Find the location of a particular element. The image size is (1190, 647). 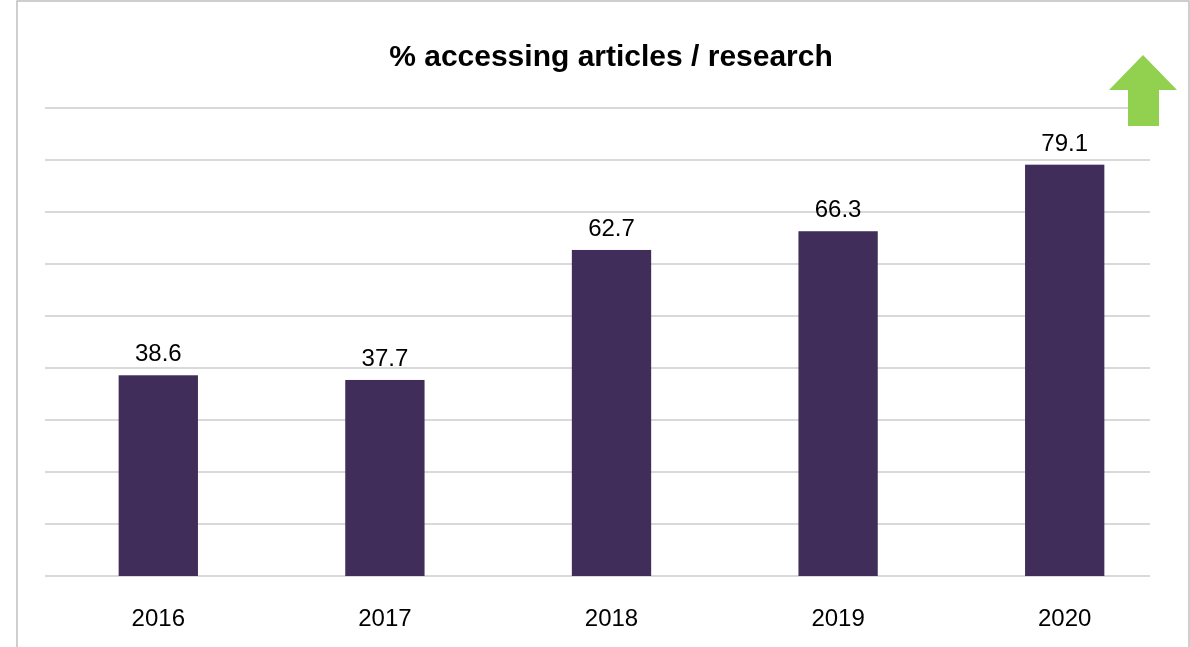

x-tick-label: 2020 is located at coordinates (1065, 617).